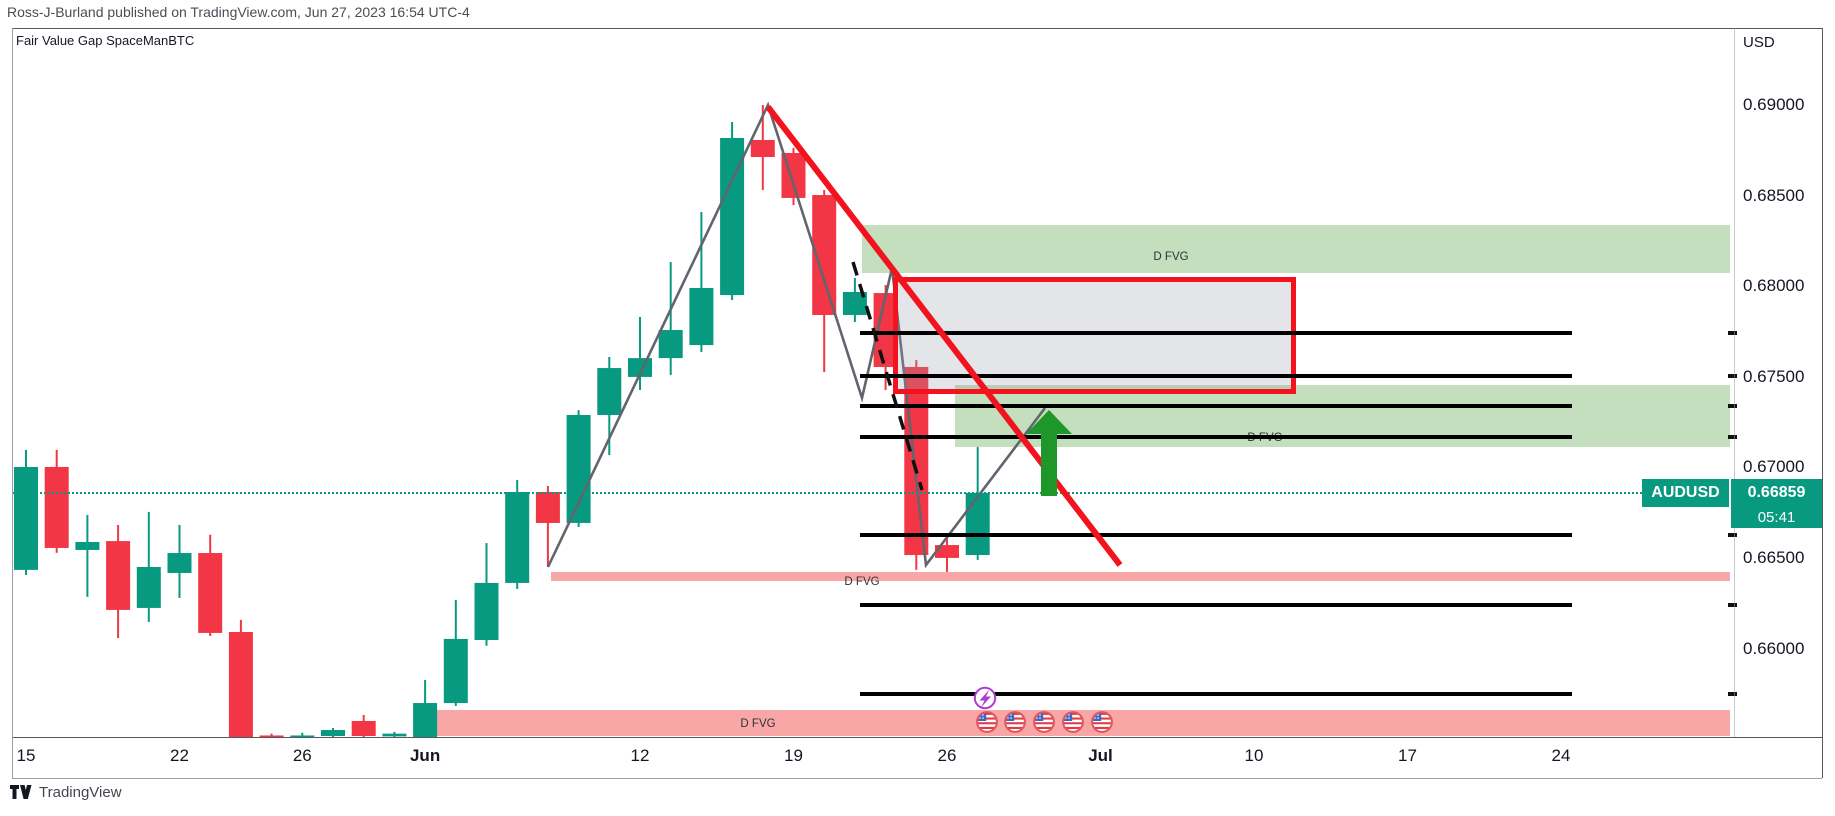  I want to click on time-tick-12: 12, so click(640, 755).